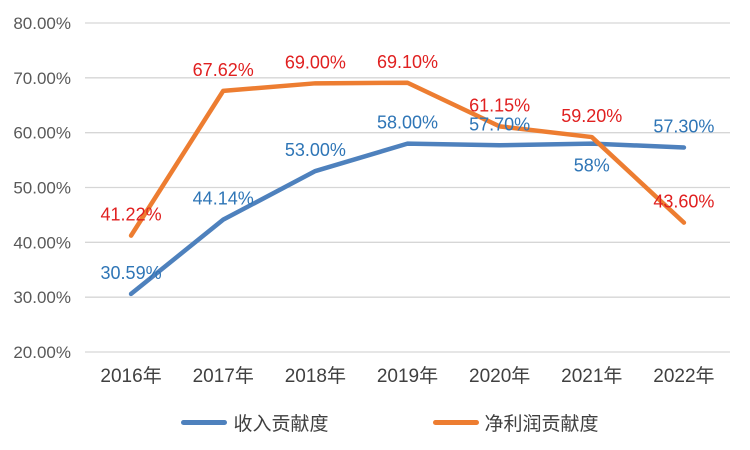  I want to click on x-tick-label: 2021年, so click(591, 376).